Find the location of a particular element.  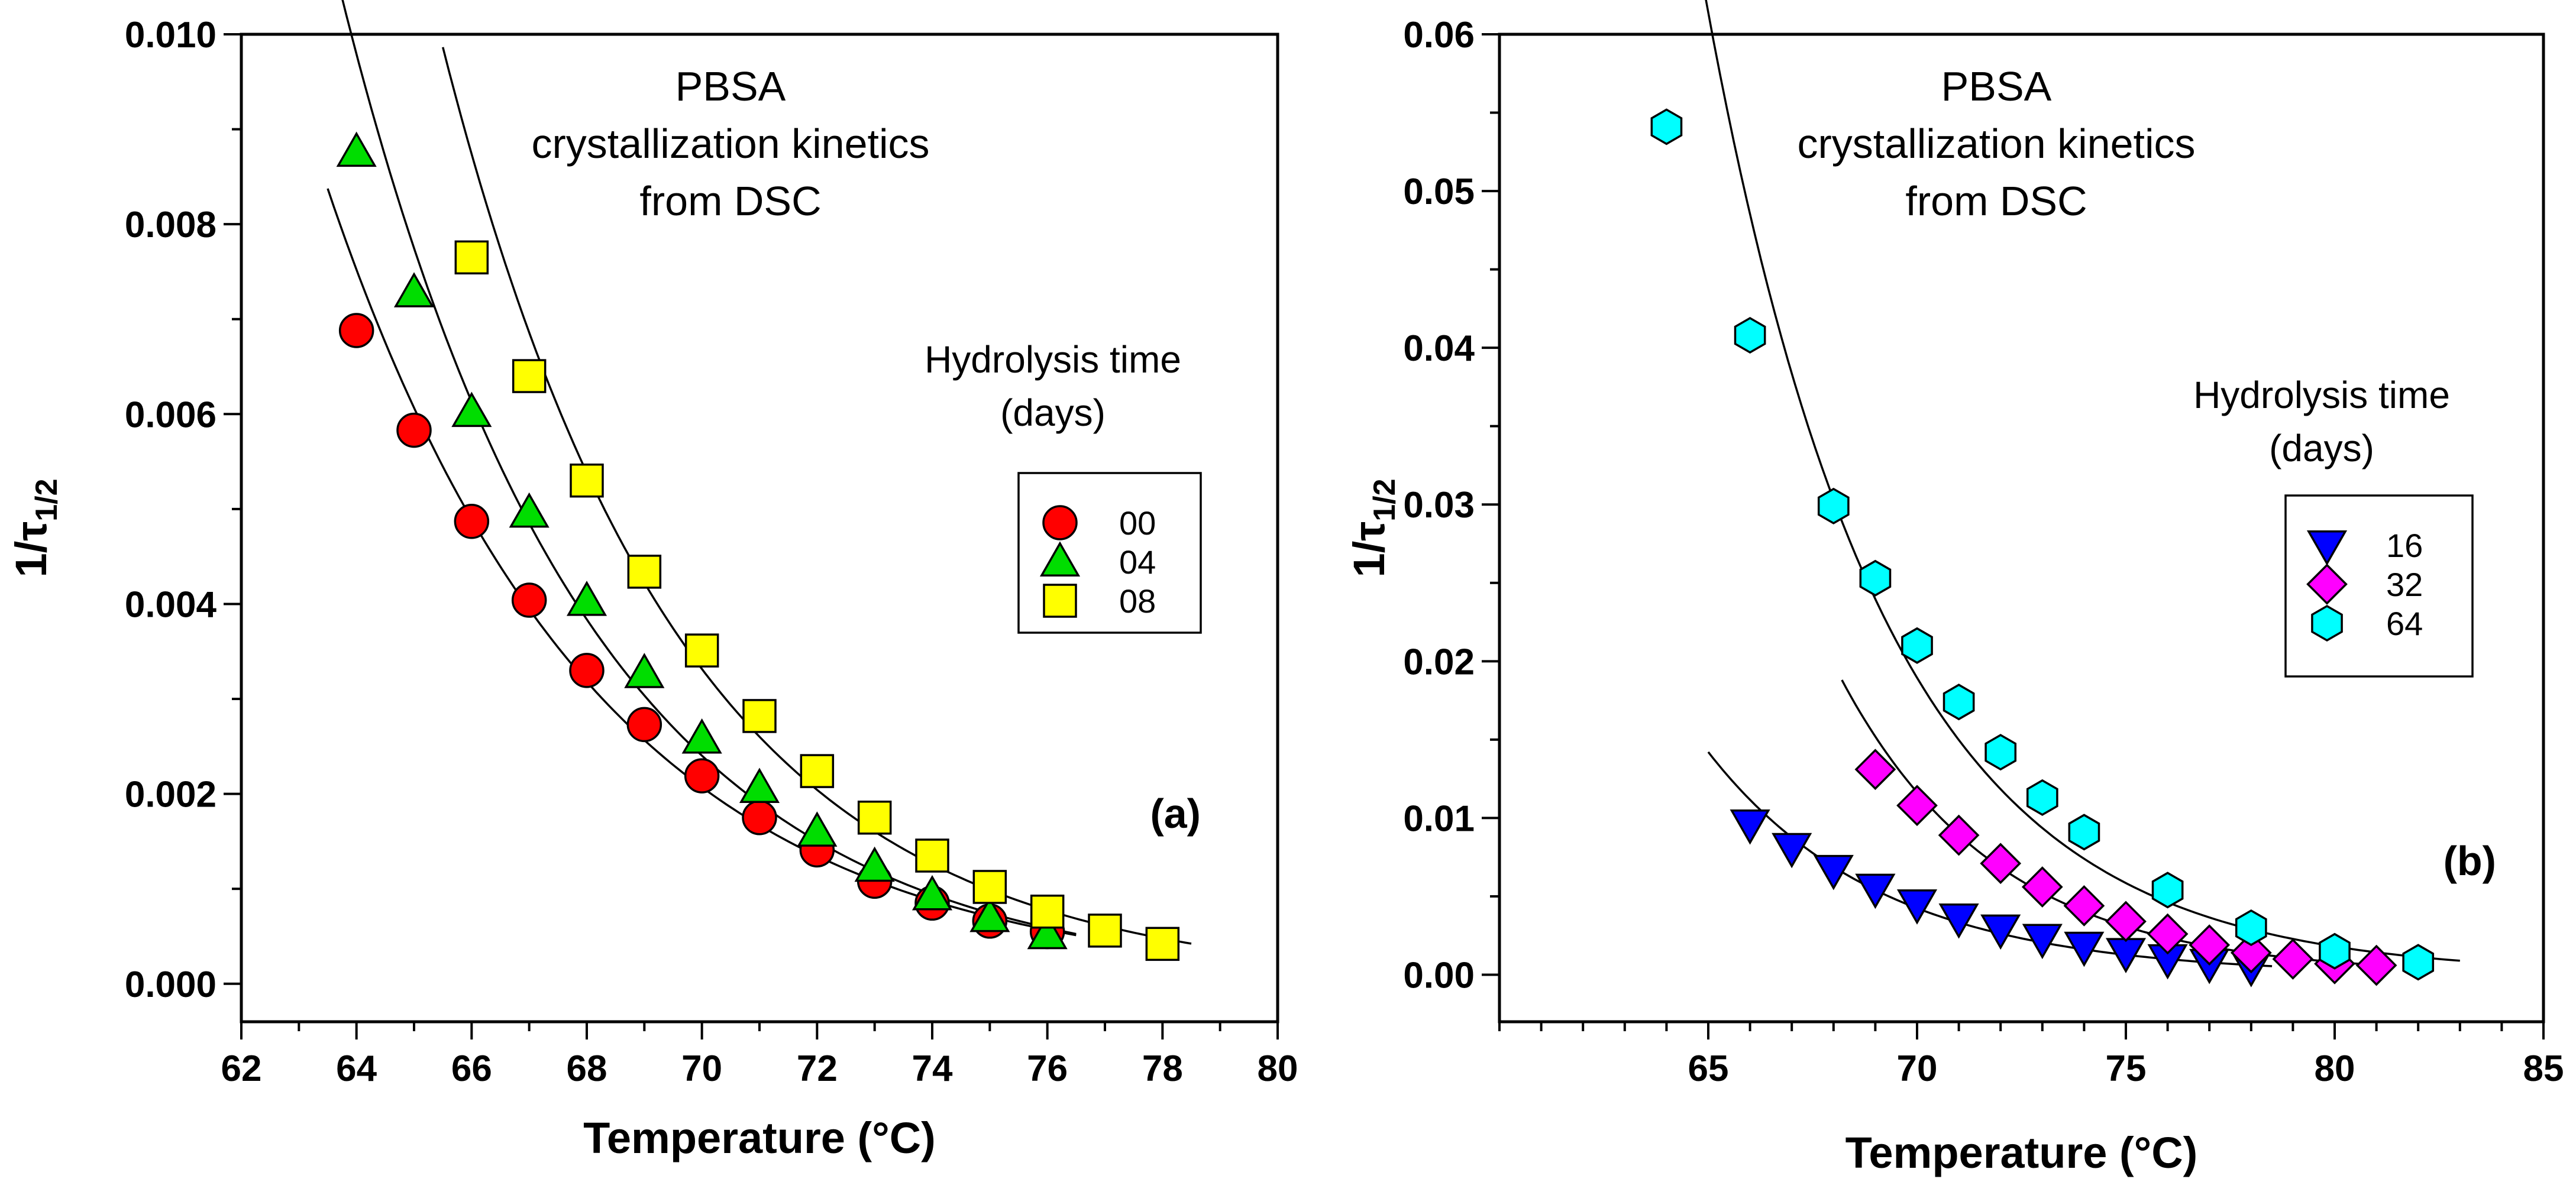

legend-label-00: 00 is located at coordinates (1137, 523).